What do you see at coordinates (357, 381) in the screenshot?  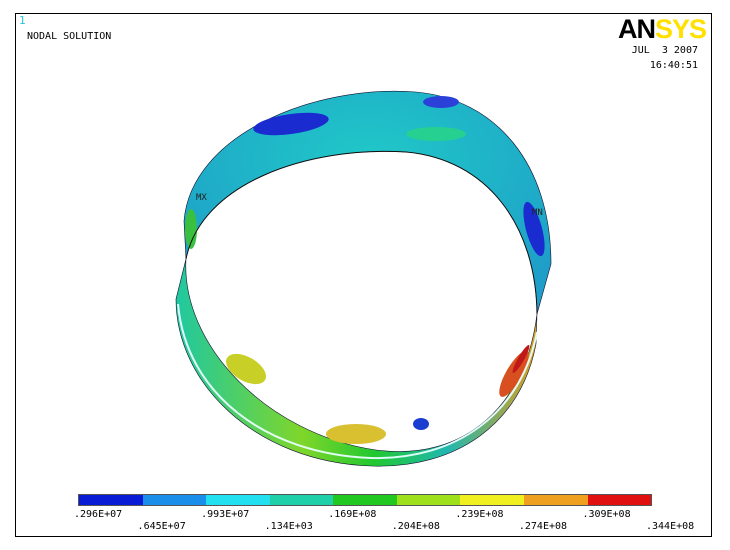 I see `ring-inner-edge` at bounding box center [357, 381].